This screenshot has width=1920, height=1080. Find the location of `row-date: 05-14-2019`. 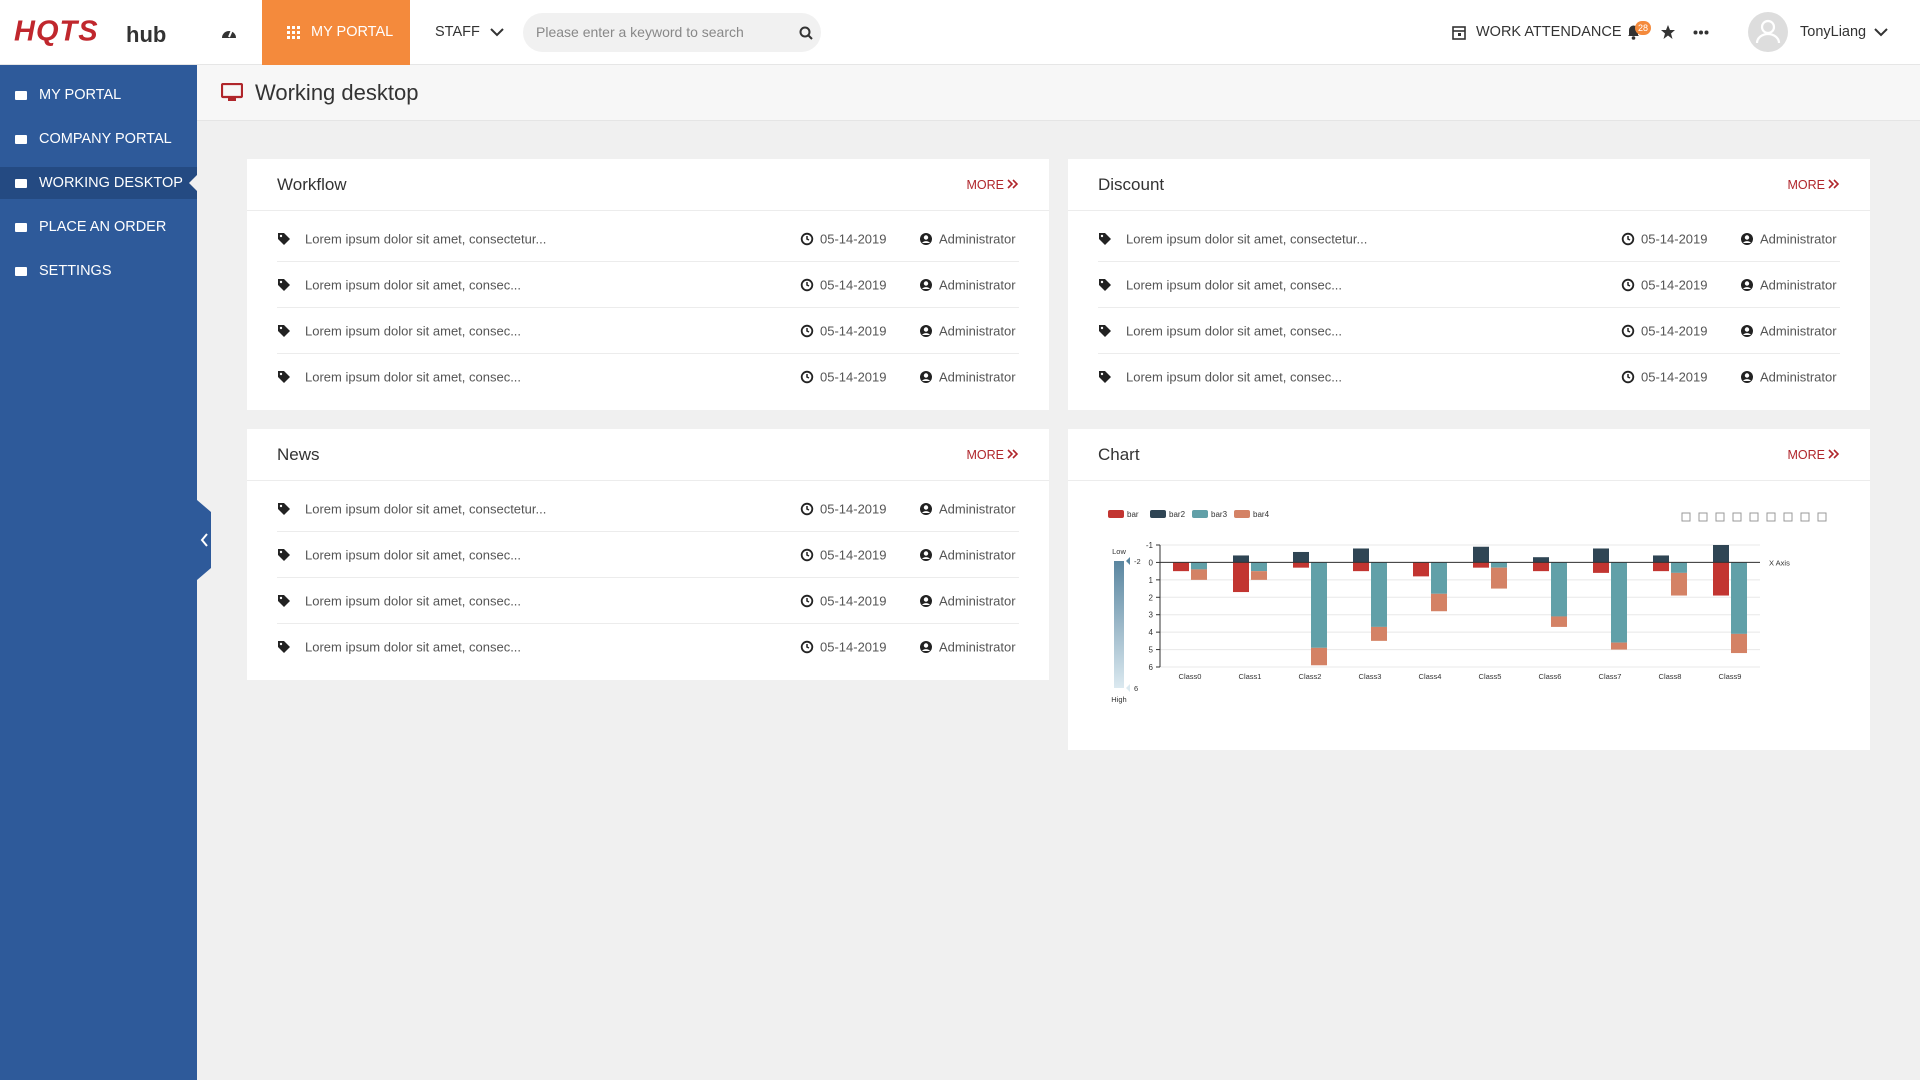

row-date: 05-14-2019 is located at coordinates (1674, 239).